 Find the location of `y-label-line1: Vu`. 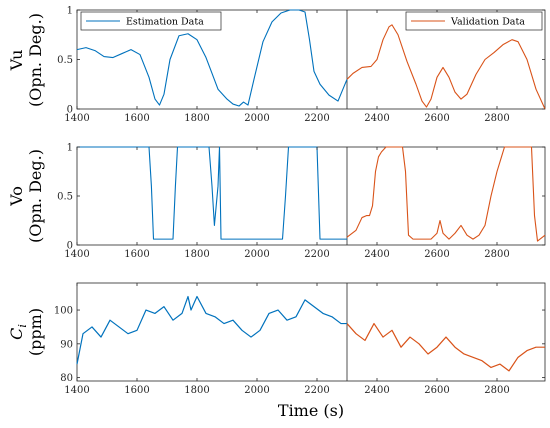

y-label-line1: Vu is located at coordinates (16, 61).